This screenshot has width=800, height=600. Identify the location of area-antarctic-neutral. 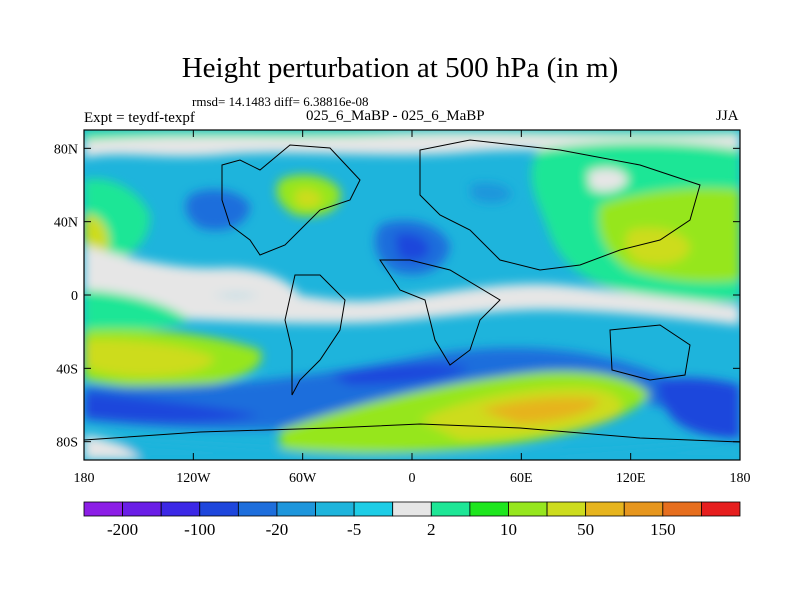
(112, 447).